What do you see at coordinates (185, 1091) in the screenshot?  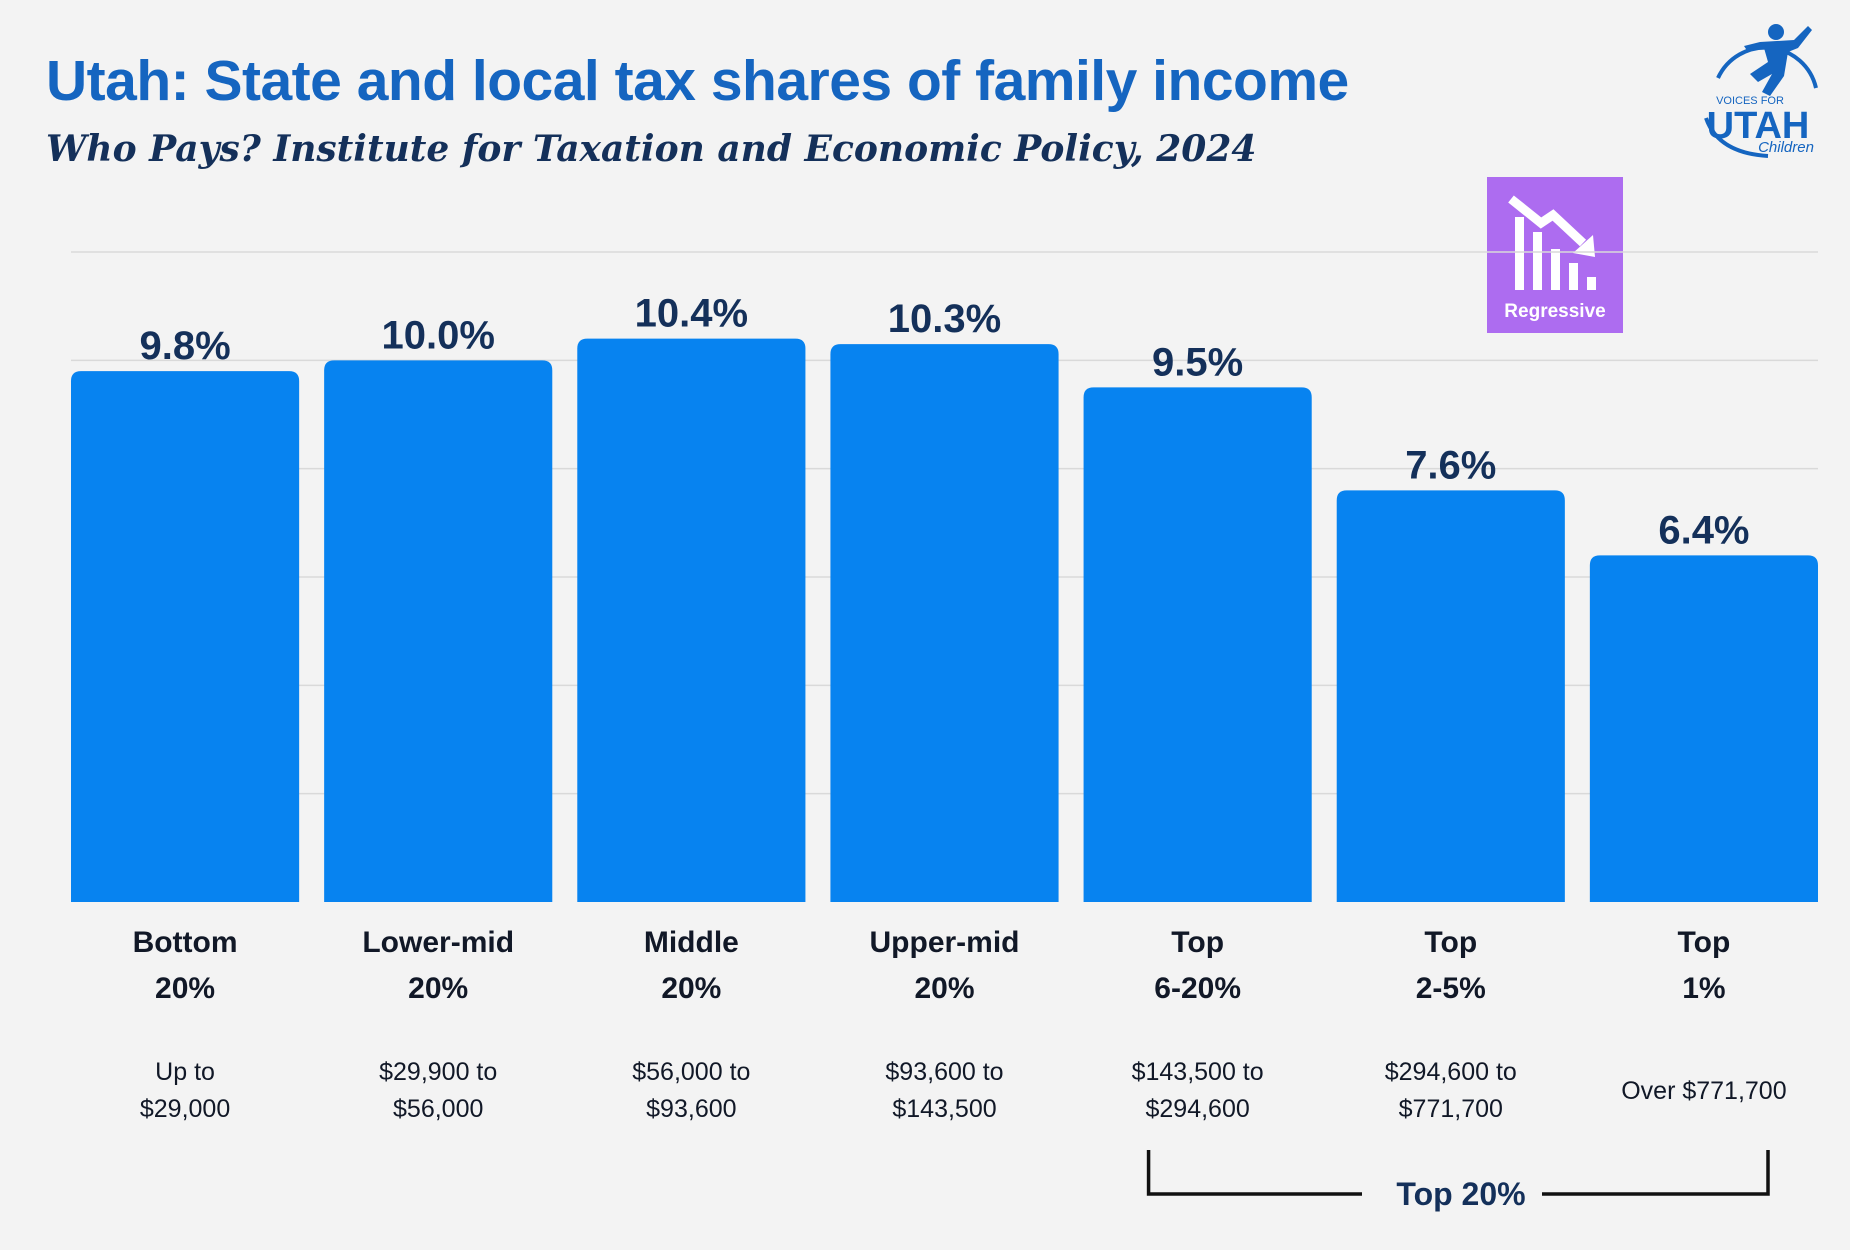 I see `income-range-label: Up to $29,000` at bounding box center [185, 1091].